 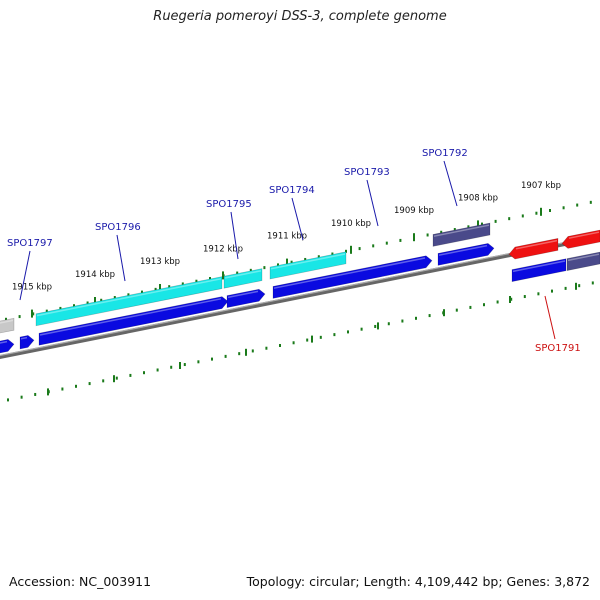 What do you see at coordinates (223, 249) in the screenshot?
I see `kbp-label: 1912 kbp` at bounding box center [223, 249].